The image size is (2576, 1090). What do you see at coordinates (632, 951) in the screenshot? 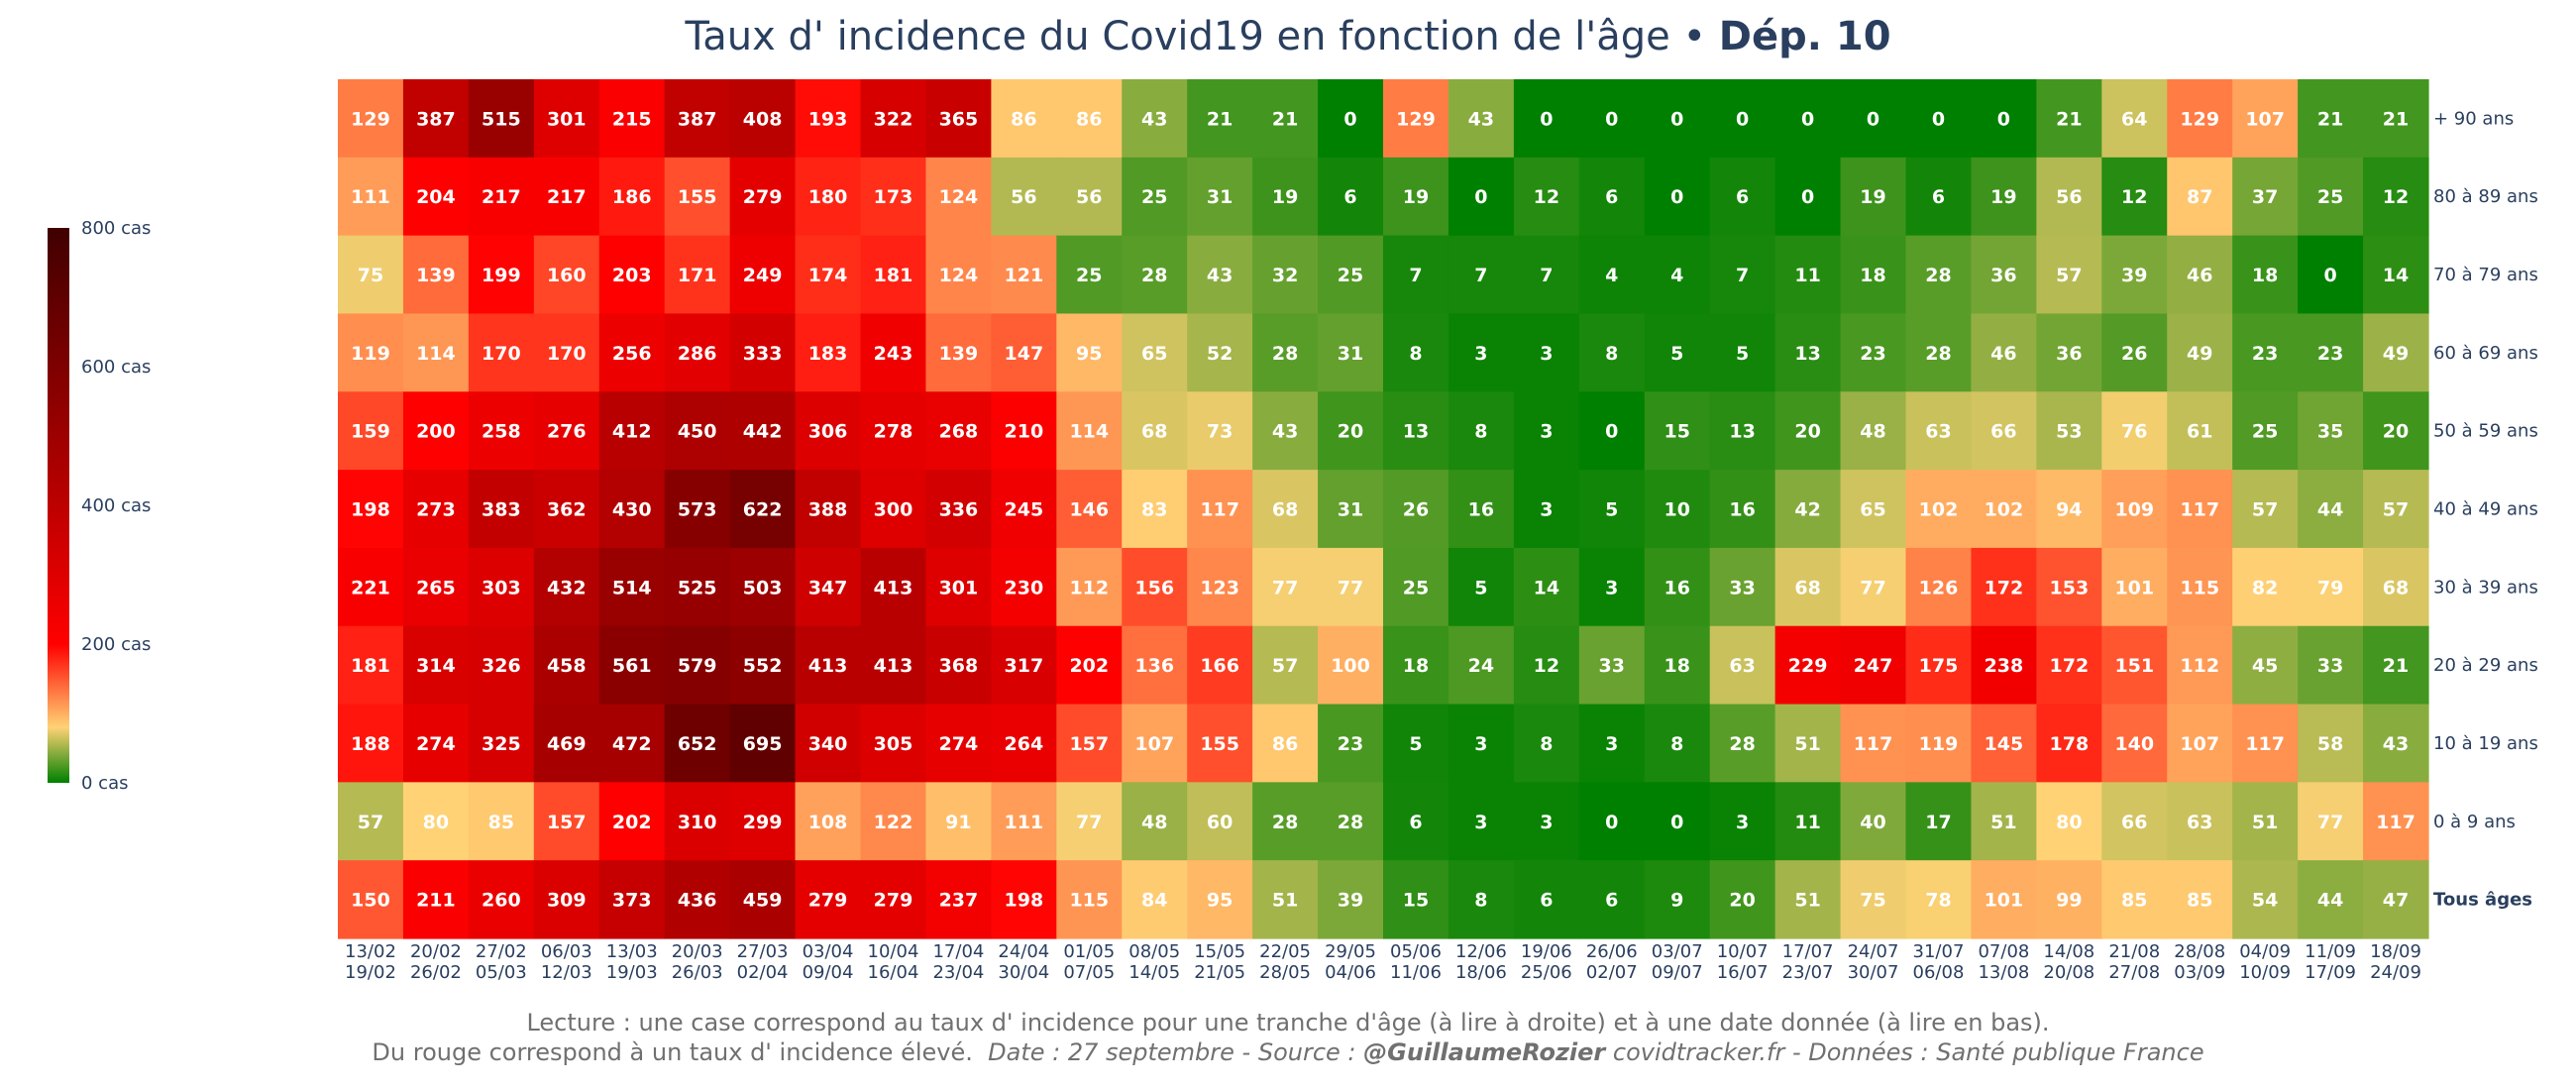
I see `x-tick-label-start: 13/03` at bounding box center [632, 951].